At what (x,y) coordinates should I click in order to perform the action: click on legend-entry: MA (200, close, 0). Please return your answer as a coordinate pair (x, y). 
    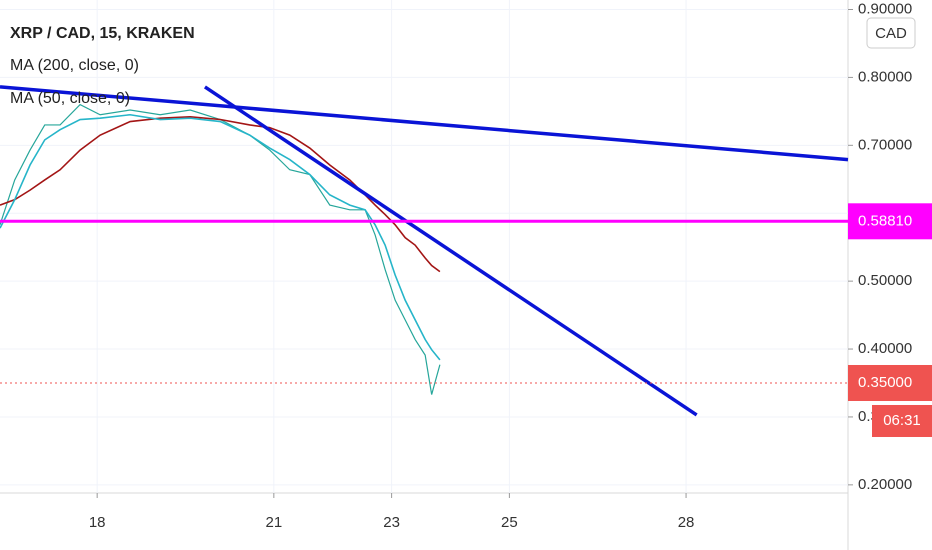
    Looking at the image, I should click on (74, 65).